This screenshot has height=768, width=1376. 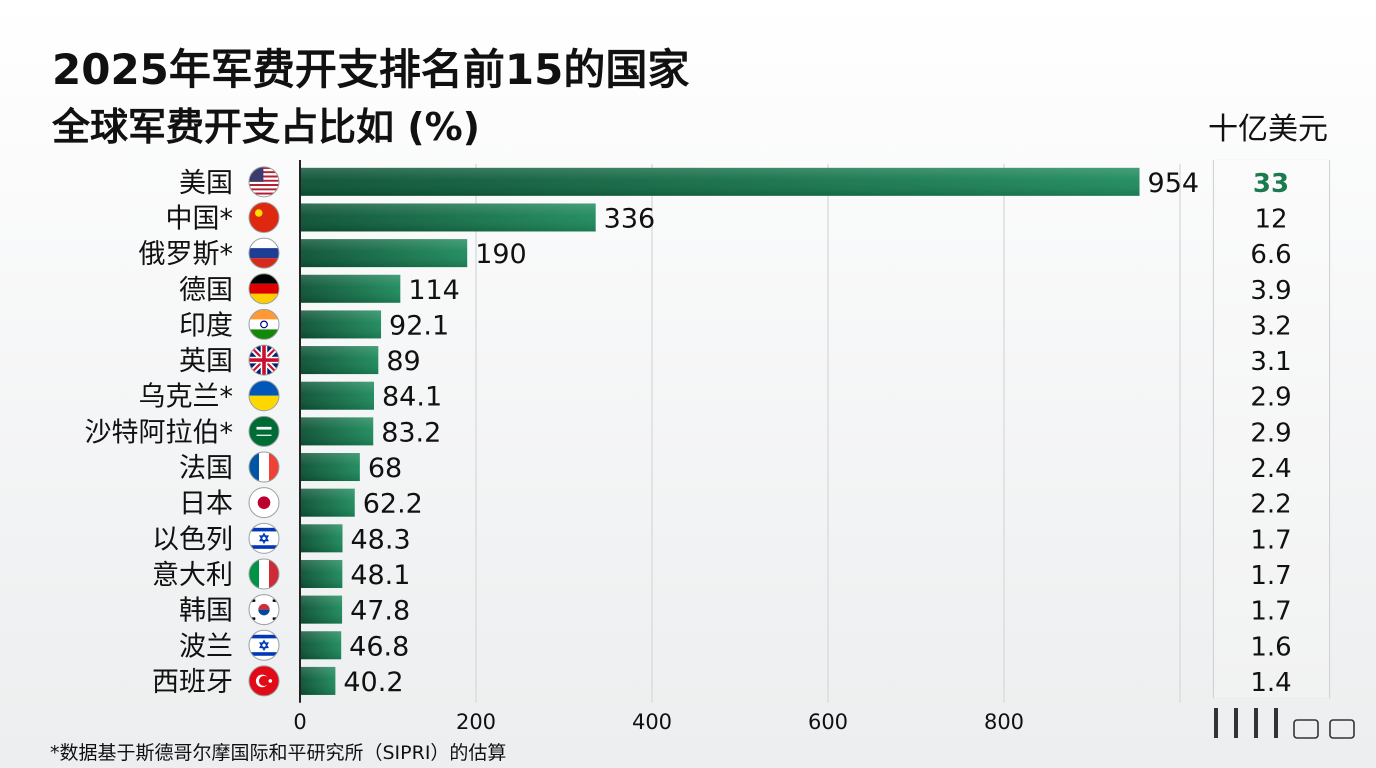 I want to click on share-percent-label: 2.4, so click(x=1270, y=469).